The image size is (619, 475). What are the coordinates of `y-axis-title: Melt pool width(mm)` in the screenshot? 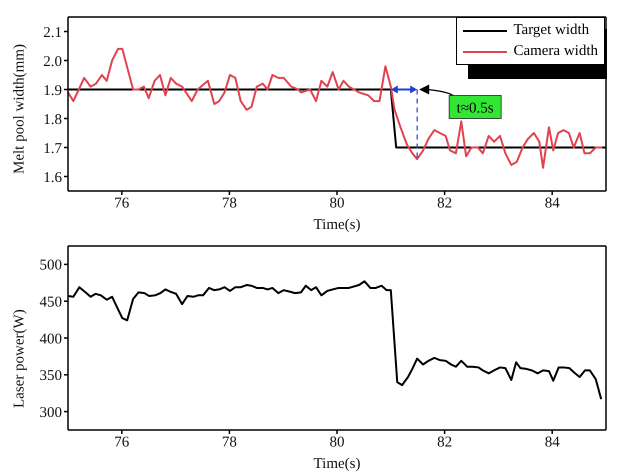 It's located at (19, 109).